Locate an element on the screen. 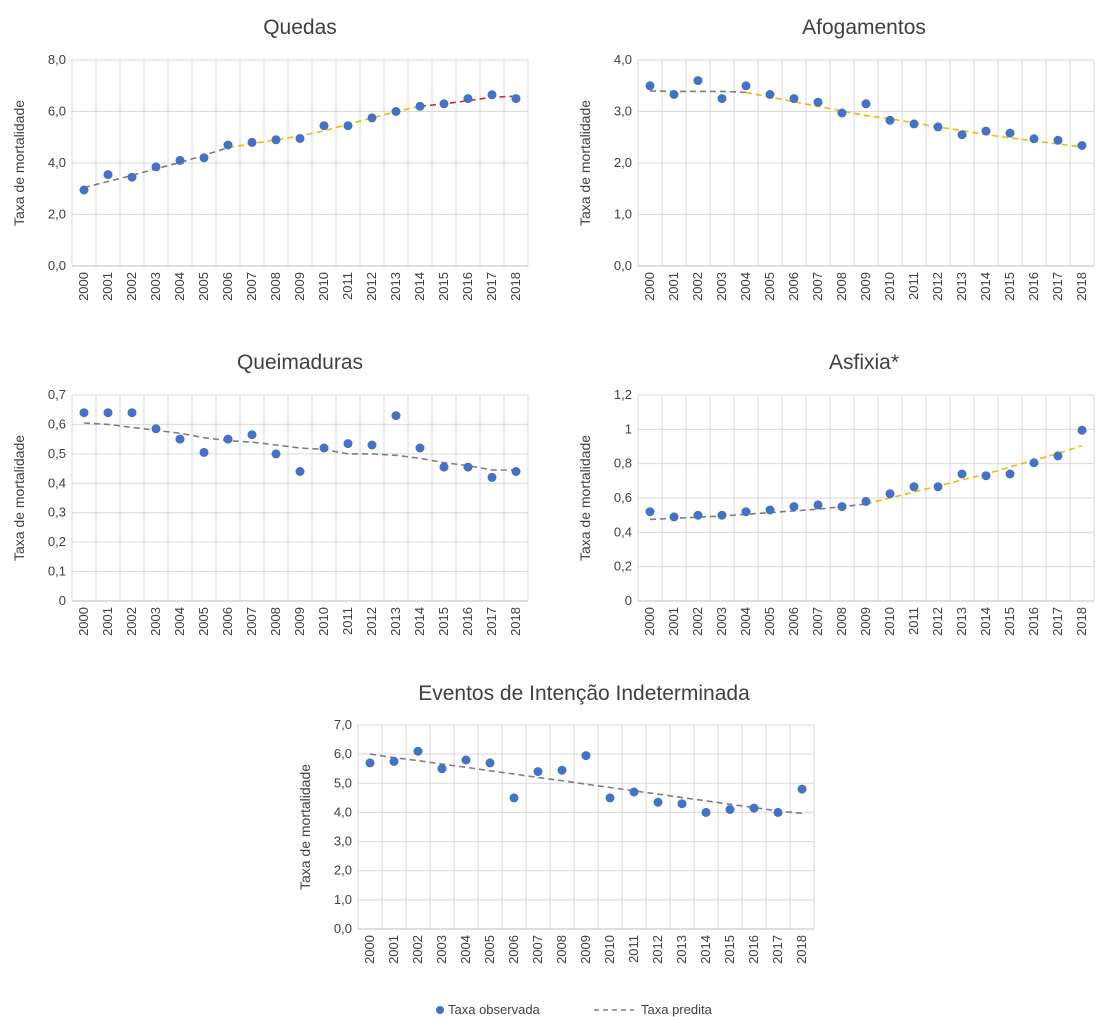 The image size is (1096, 1017). y-axis-label: Taxa de mortalidade is located at coordinates (585, 163).